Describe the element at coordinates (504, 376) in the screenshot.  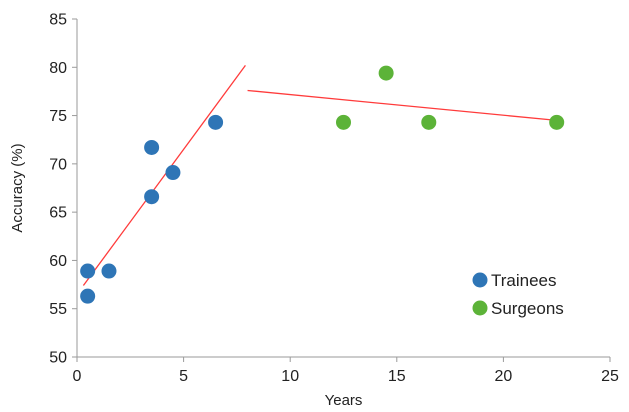
I see `x-tick-label: 20` at that location.